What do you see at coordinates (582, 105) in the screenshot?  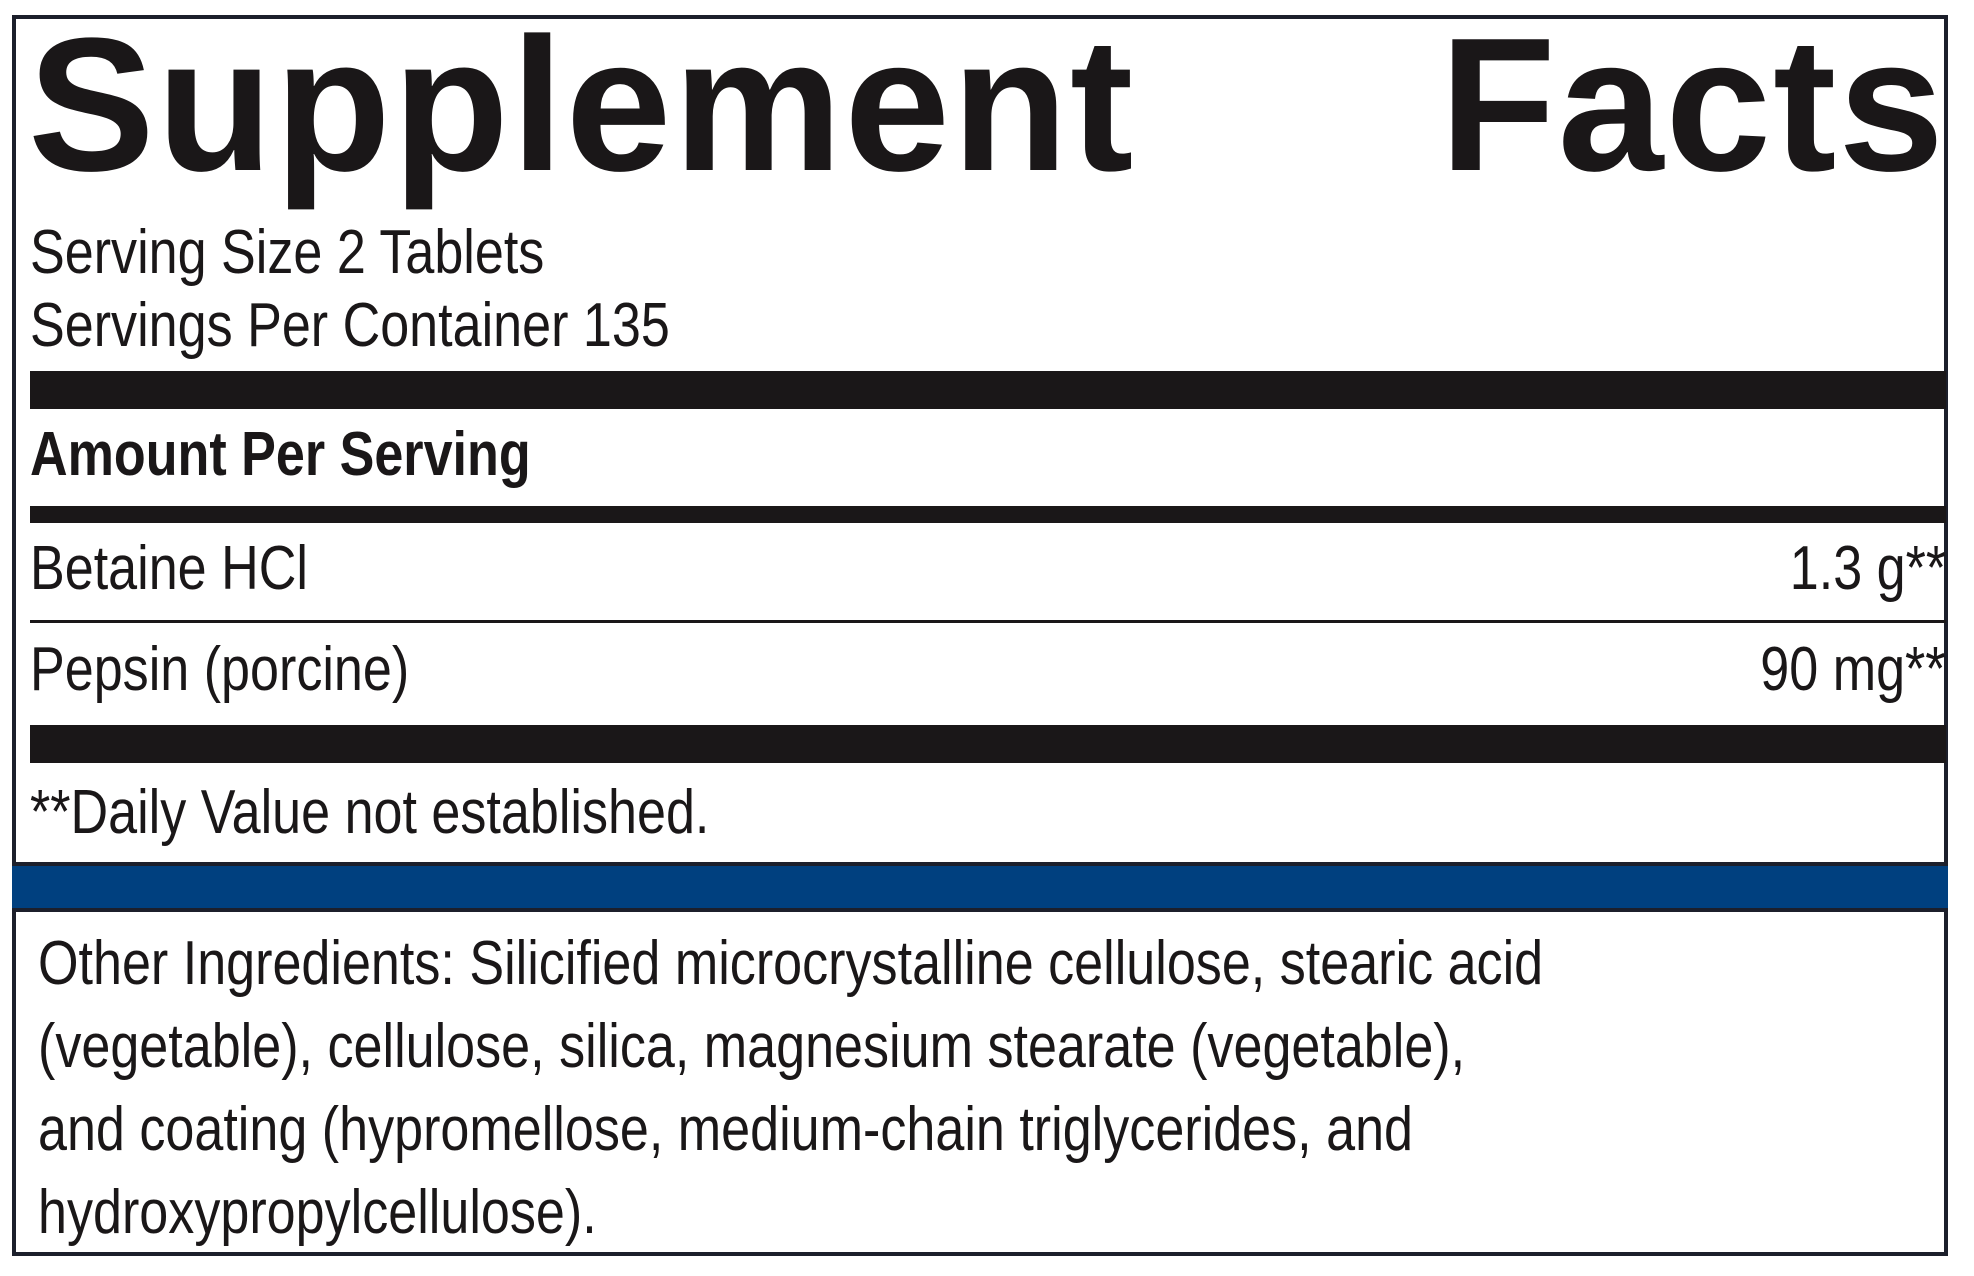 I see `title-word-supplement: Supplement` at bounding box center [582, 105].